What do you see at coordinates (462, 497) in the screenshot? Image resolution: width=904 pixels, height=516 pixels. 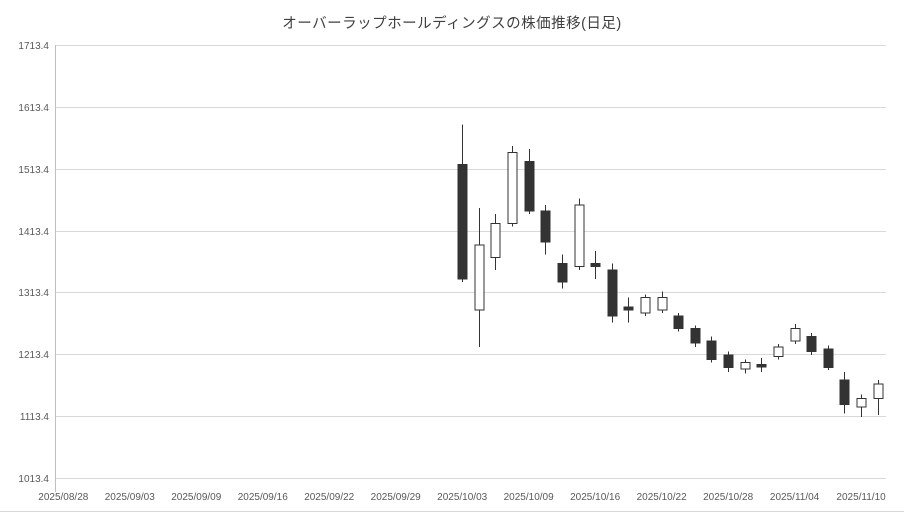 I see `x-axis-label: 2025/10/03` at bounding box center [462, 497].